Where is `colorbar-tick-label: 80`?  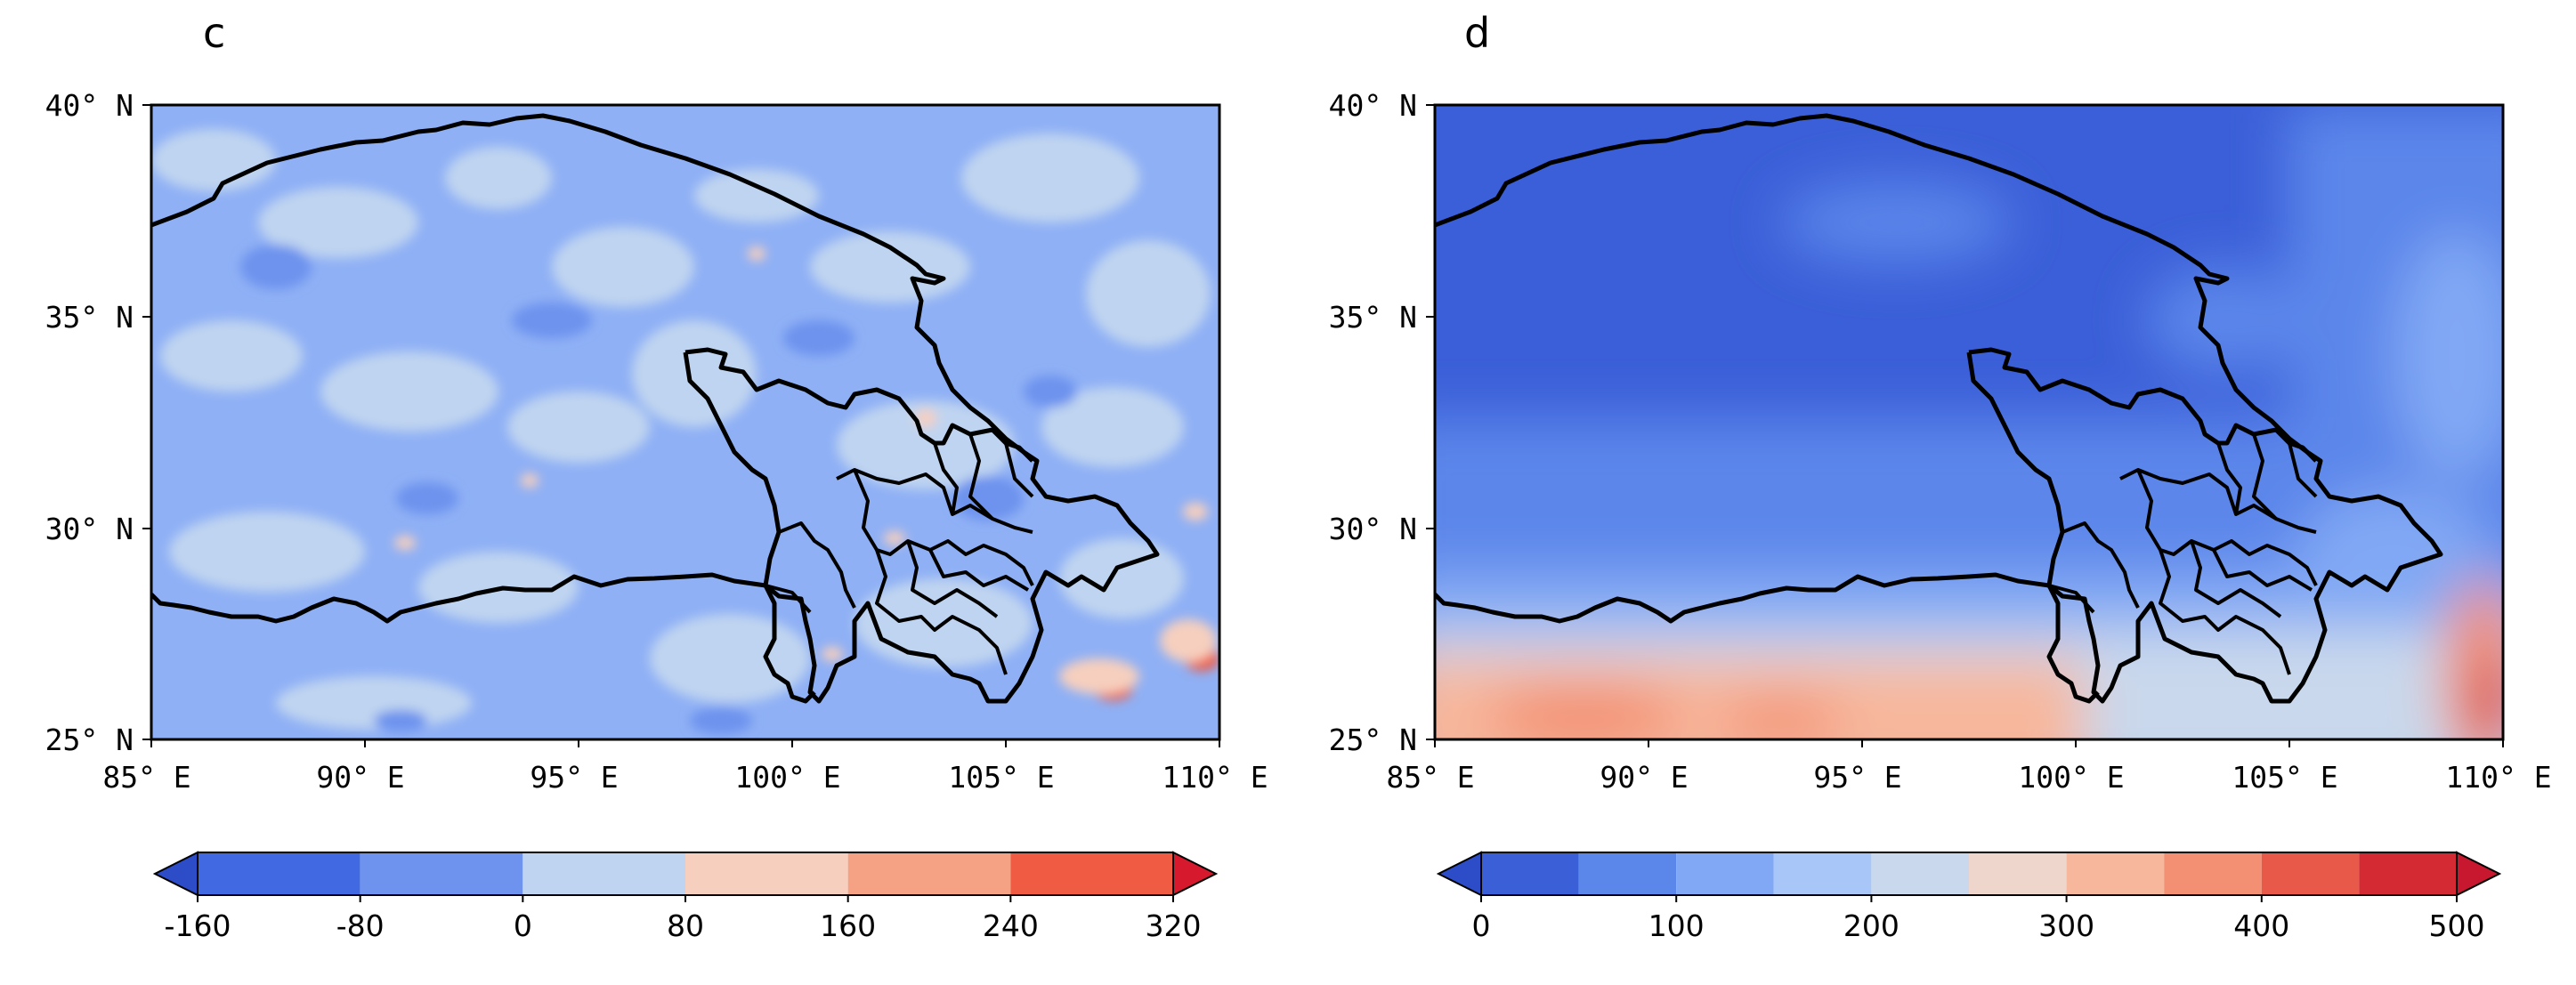
colorbar-tick-label: 80 is located at coordinates (685, 925).